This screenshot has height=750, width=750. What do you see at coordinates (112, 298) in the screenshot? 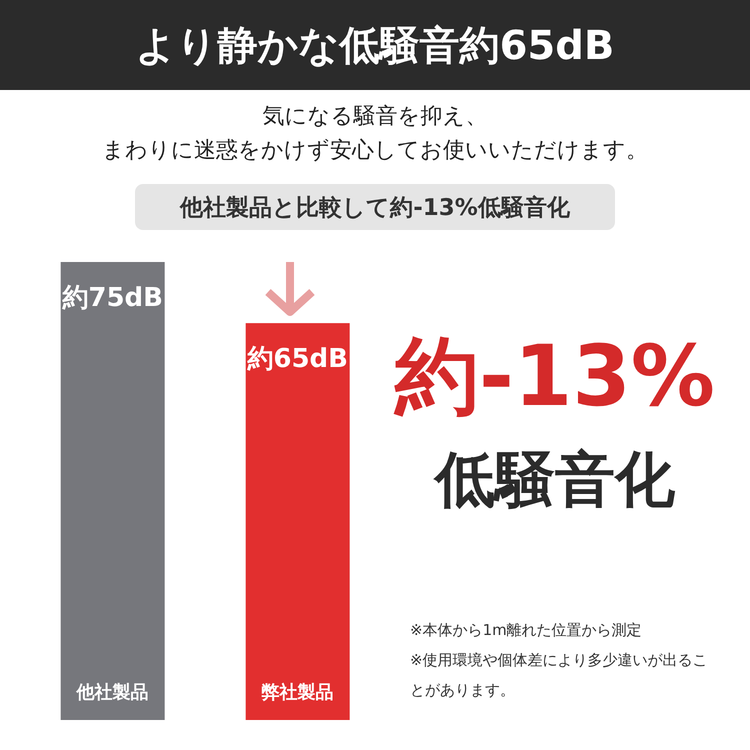
I see `data-label: 約75dB` at bounding box center [112, 298].